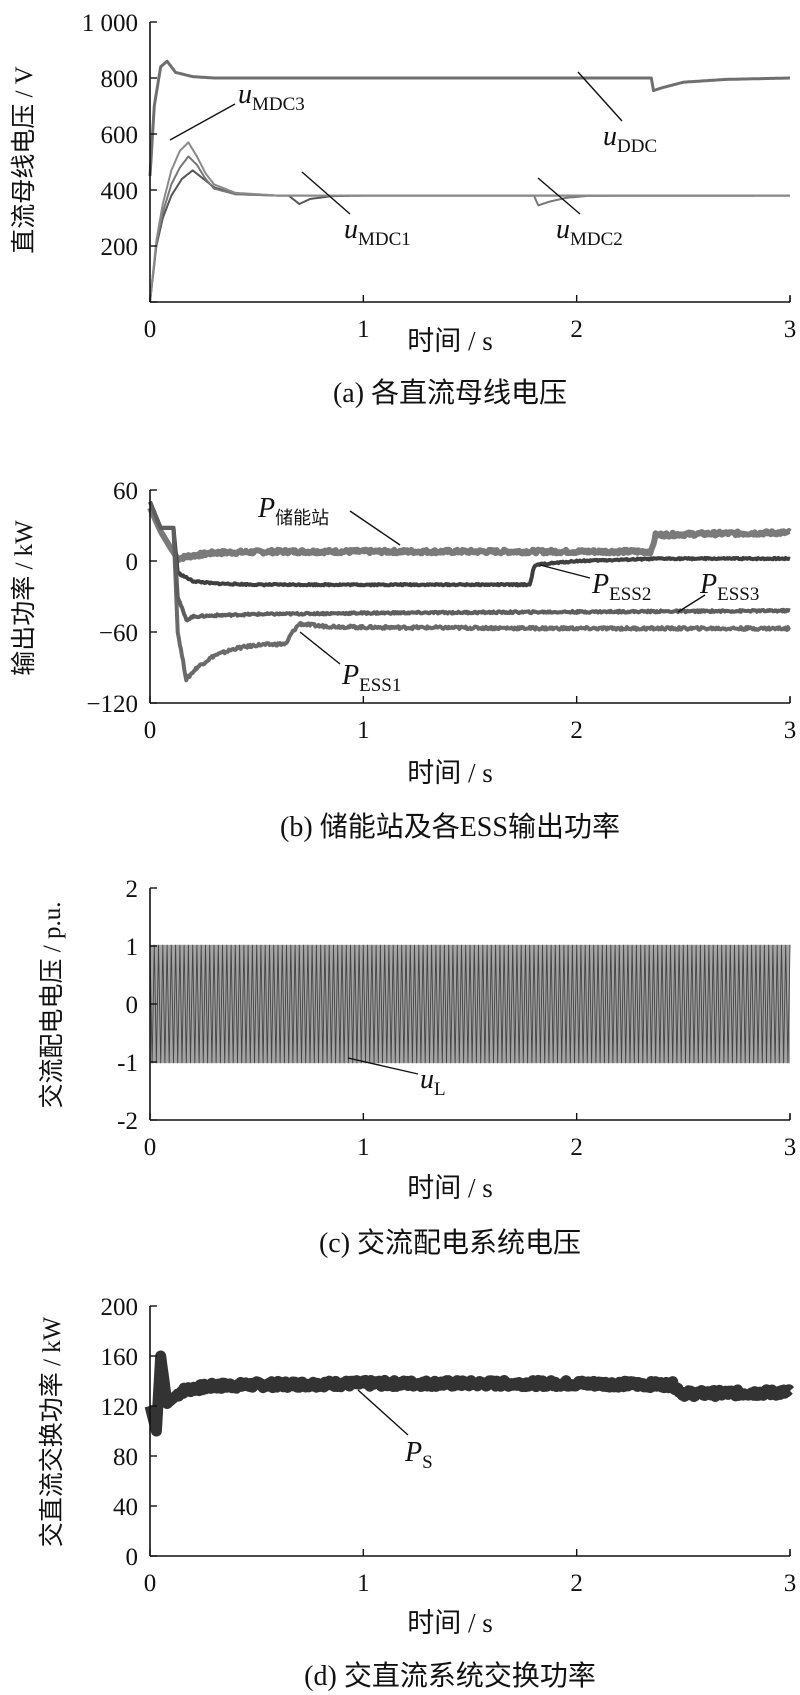 This screenshot has width=800, height=1695. I want to click on series-label-PESS1: PESS1, so click(371, 678).